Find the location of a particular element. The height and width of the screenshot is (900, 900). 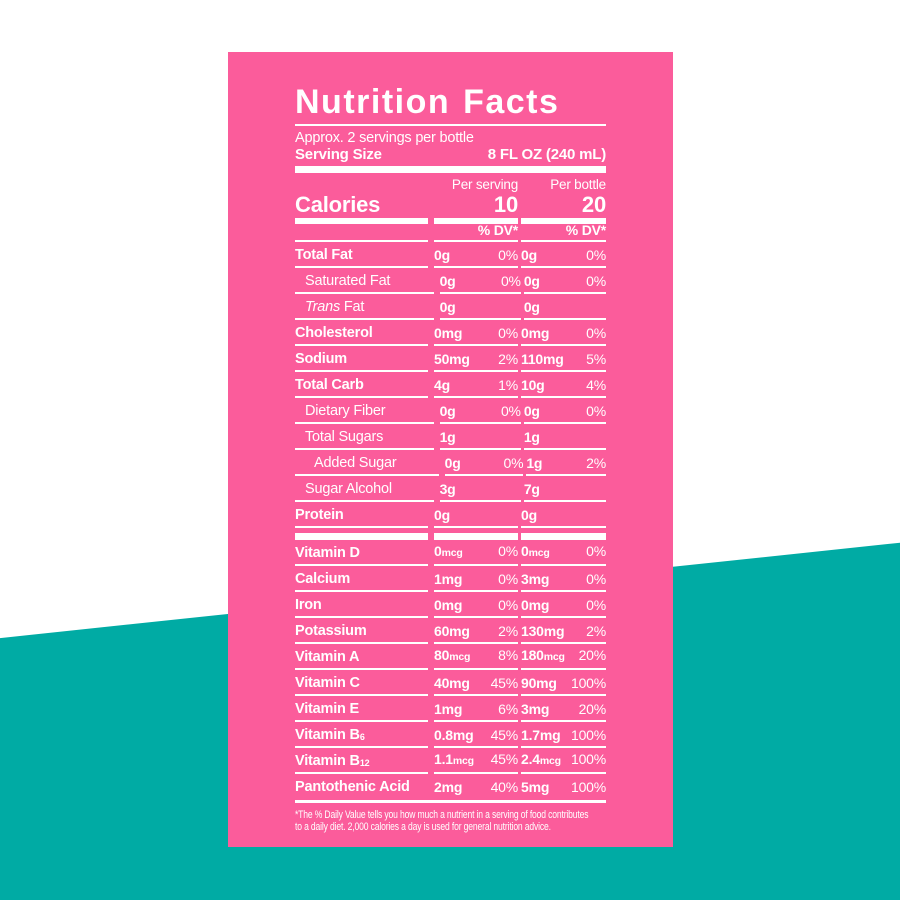

column-headers: Per serving Per bottle is located at coordinates (450, 184).